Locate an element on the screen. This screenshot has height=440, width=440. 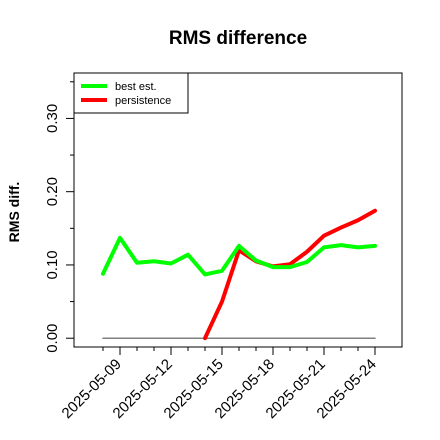
y-tick-label: 0.10 is located at coordinates (52, 264).